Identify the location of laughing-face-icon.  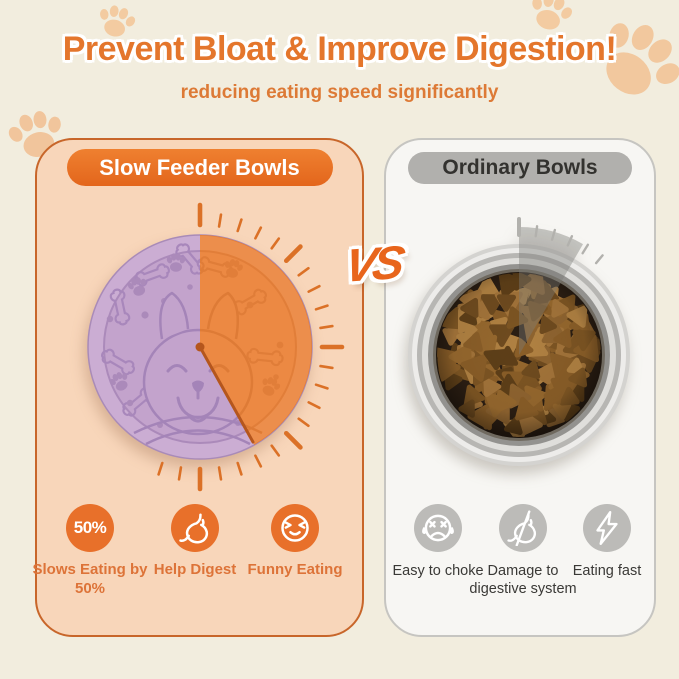
(295, 528).